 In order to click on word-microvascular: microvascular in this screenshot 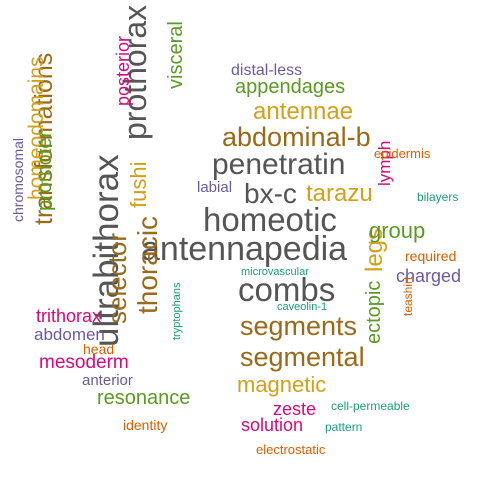, I will do `click(275, 272)`.